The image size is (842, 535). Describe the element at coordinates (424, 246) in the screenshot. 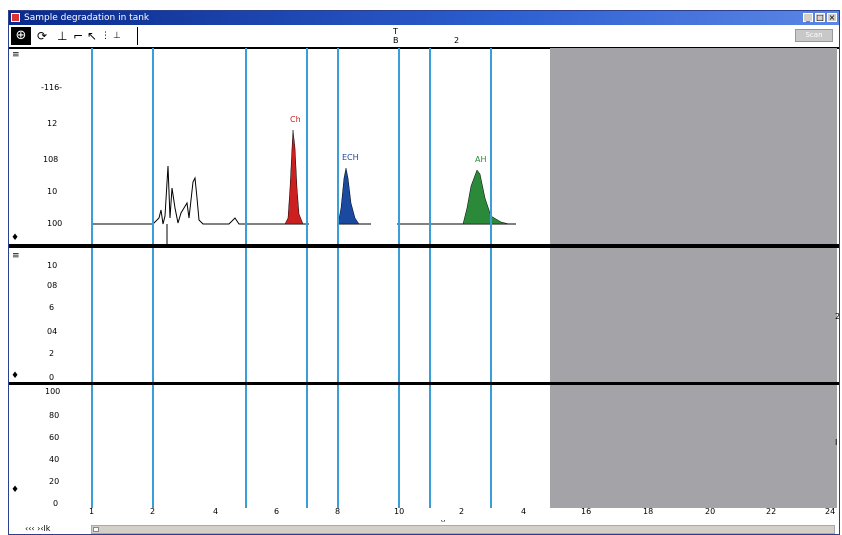

I see `panel-divider-top` at that location.